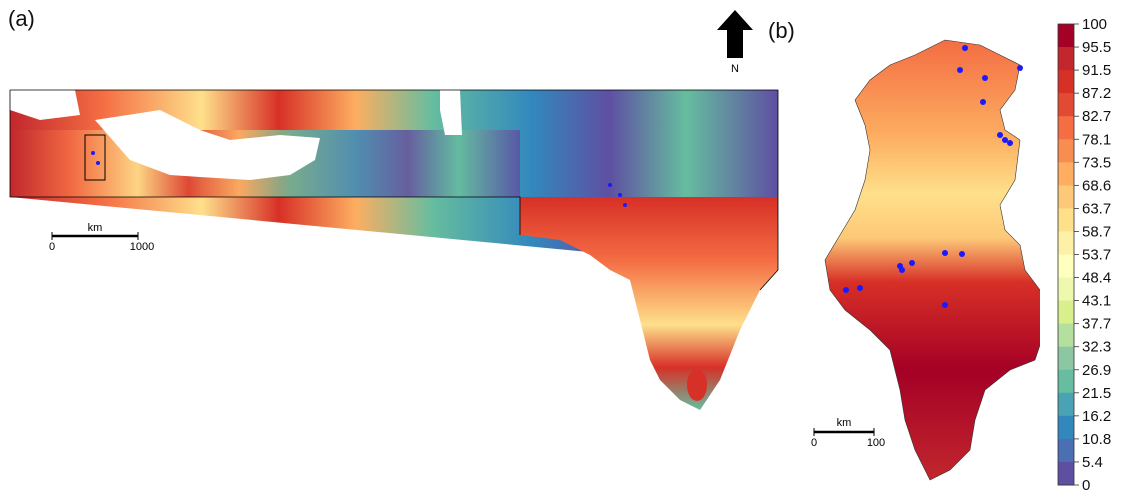  Describe the element at coordinates (21, 18) in the screenshot. I see `panel-a-label: (a)` at that location.